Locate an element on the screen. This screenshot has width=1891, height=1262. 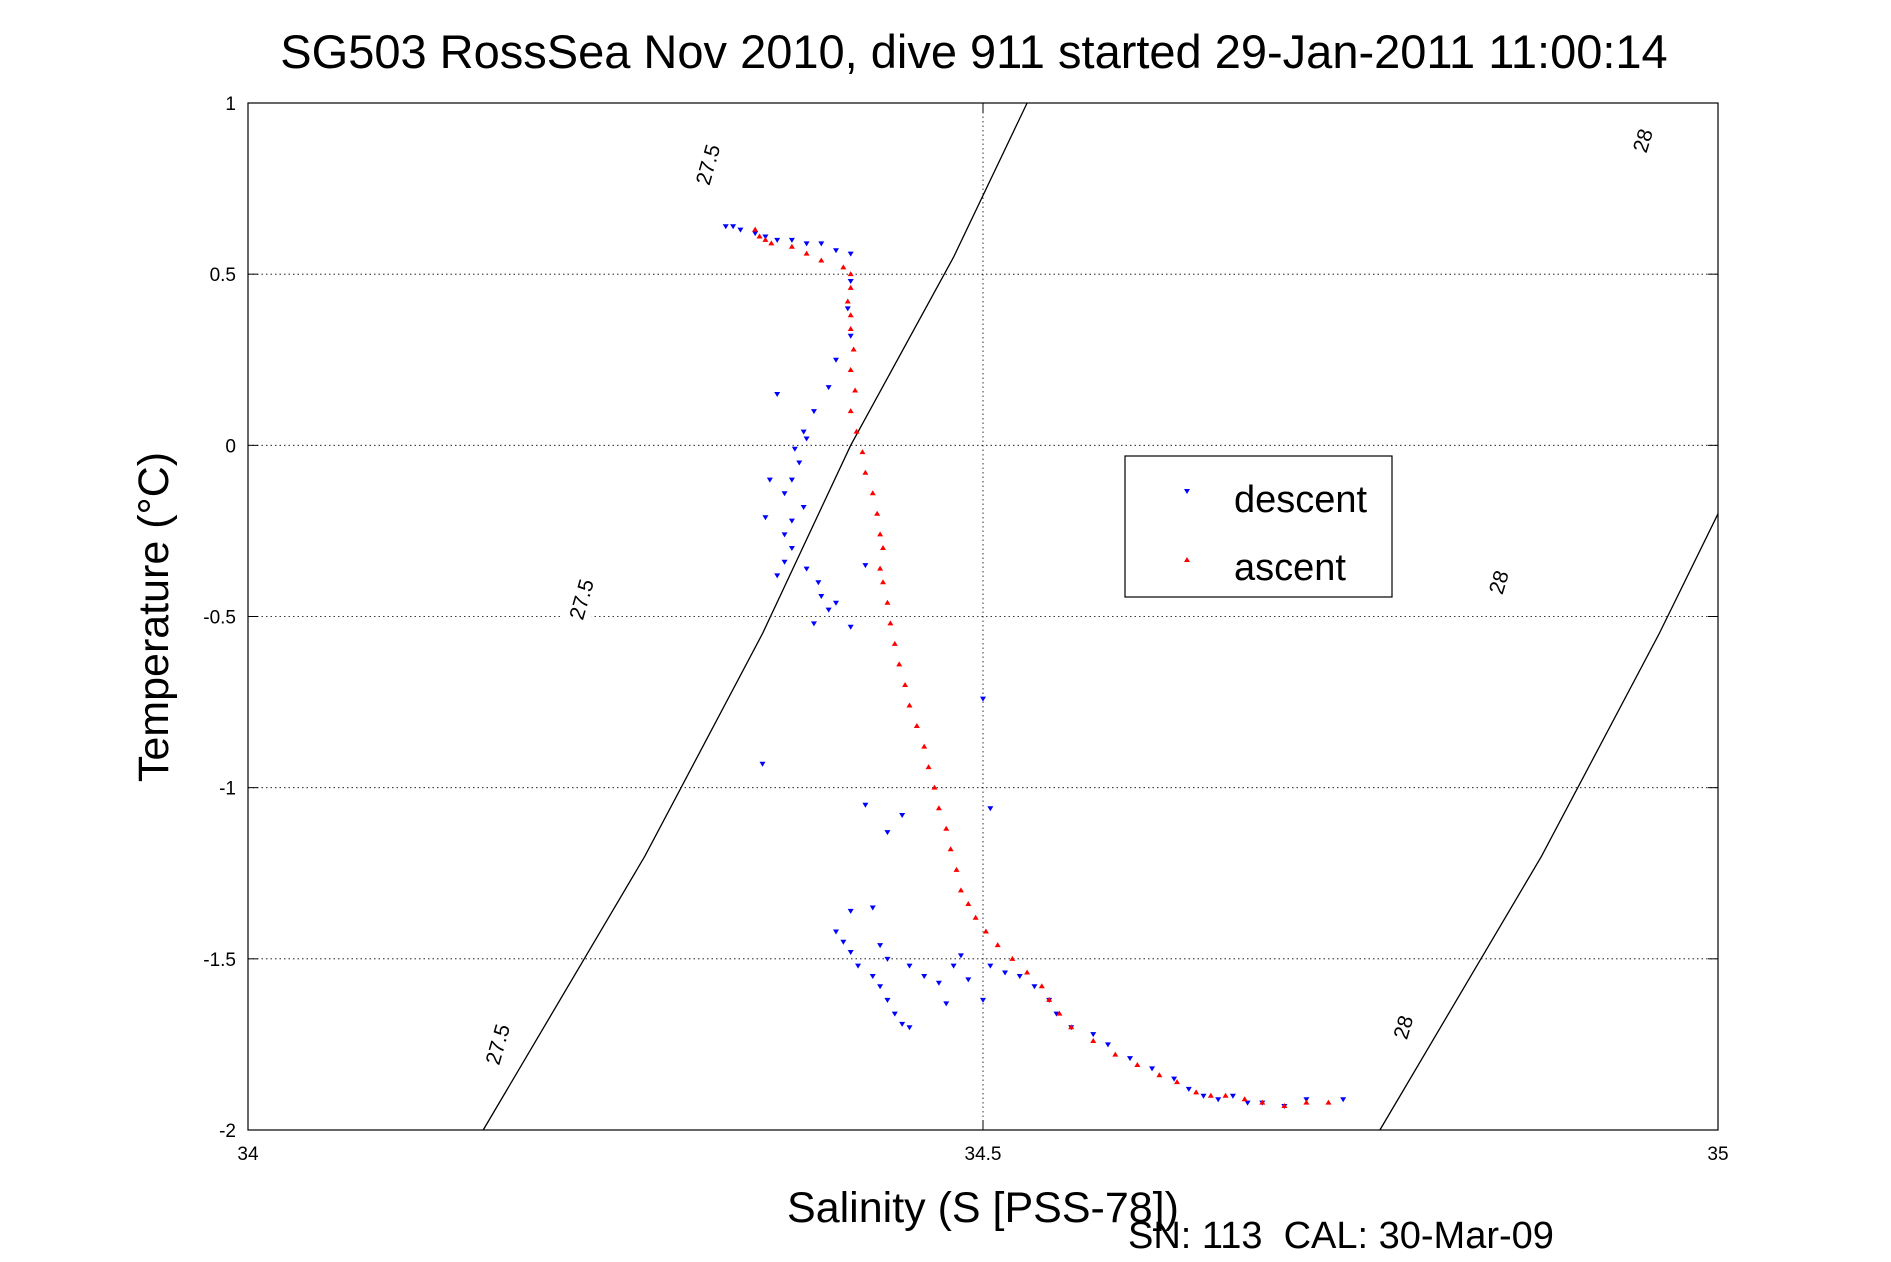
legend: descent ascent is located at coordinates (1258, 526).